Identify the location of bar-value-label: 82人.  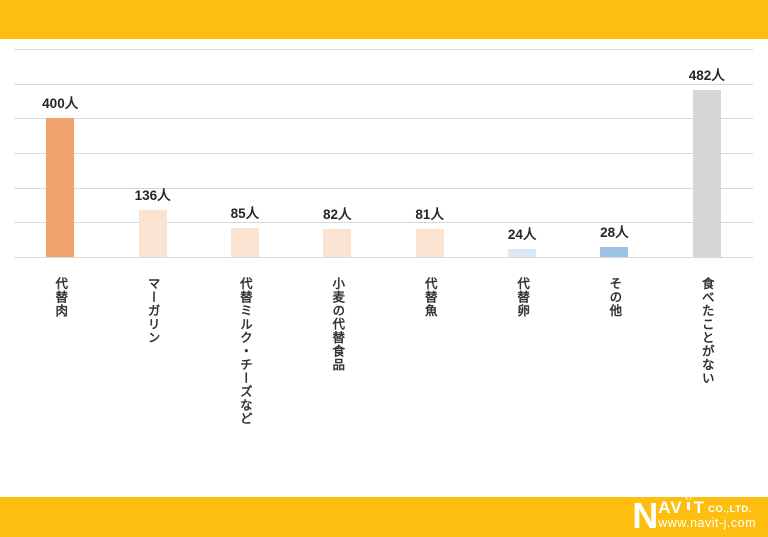
(337, 214).